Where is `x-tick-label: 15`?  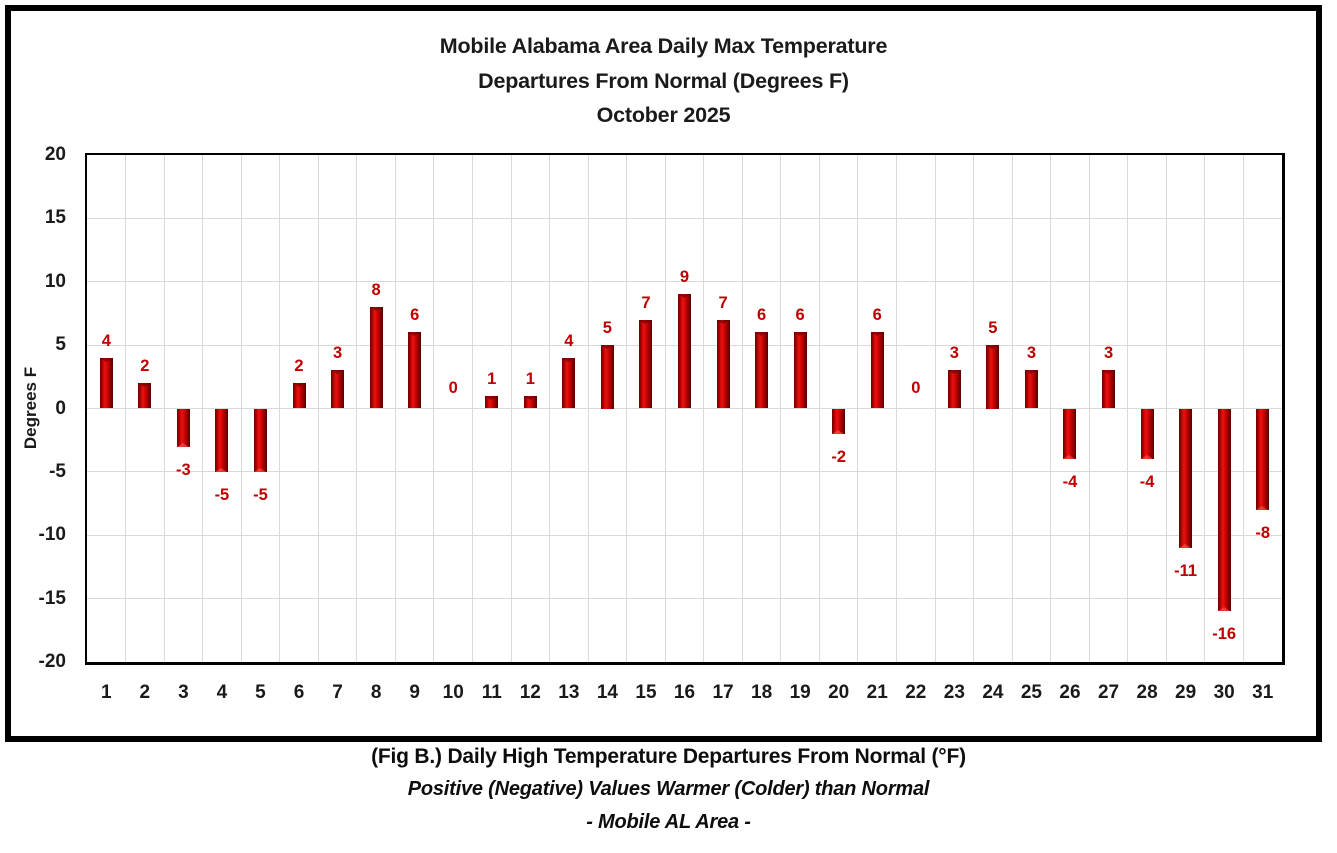
x-tick-label: 15 is located at coordinates (646, 692).